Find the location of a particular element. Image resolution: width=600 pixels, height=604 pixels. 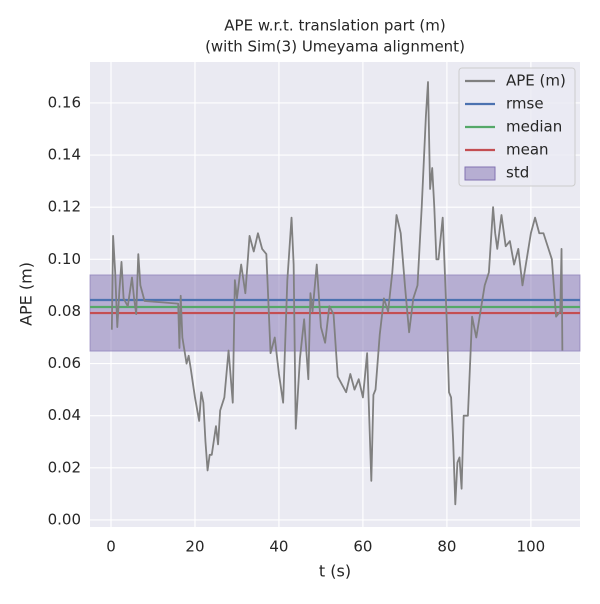

legend: APE (m) rmse median mean std is located at coordinates (517, 127).